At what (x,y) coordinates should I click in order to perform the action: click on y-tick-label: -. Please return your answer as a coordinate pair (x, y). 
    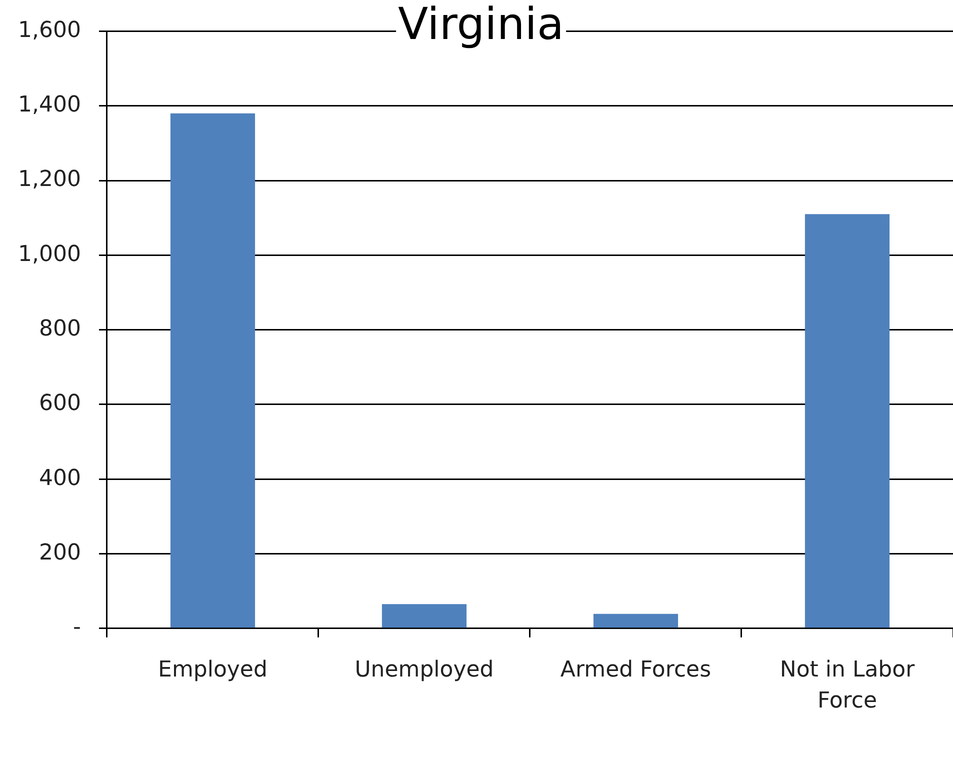
    Looking at the image, I should click on (77, 627).